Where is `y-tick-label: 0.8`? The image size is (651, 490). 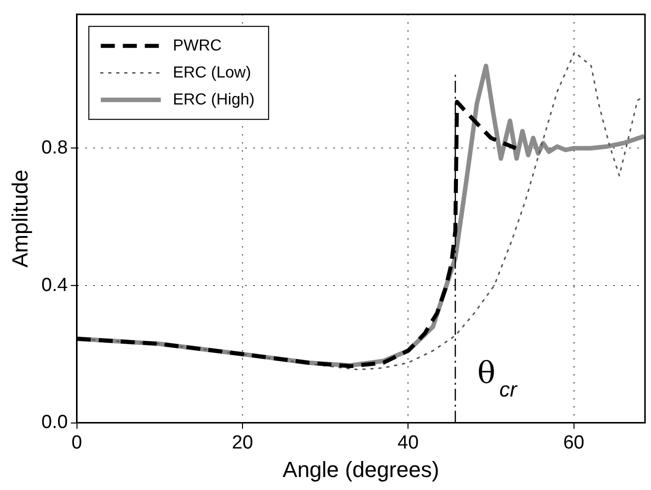 y-tick-label: 0.8 is located at coordinates (54, 147).